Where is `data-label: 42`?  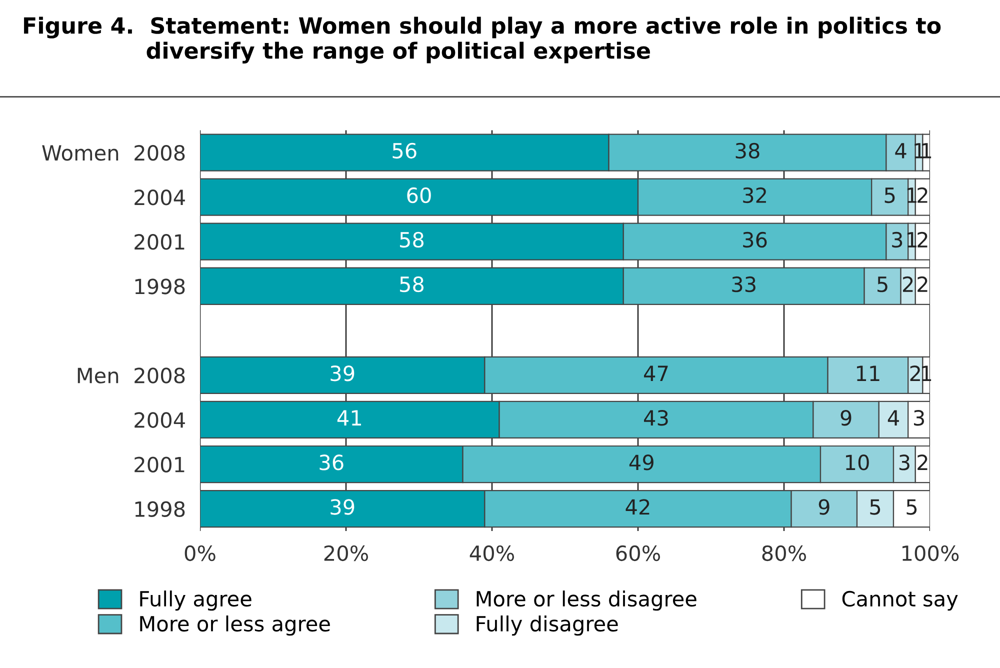 data-label: 42 is located at coordinates (638, 507).